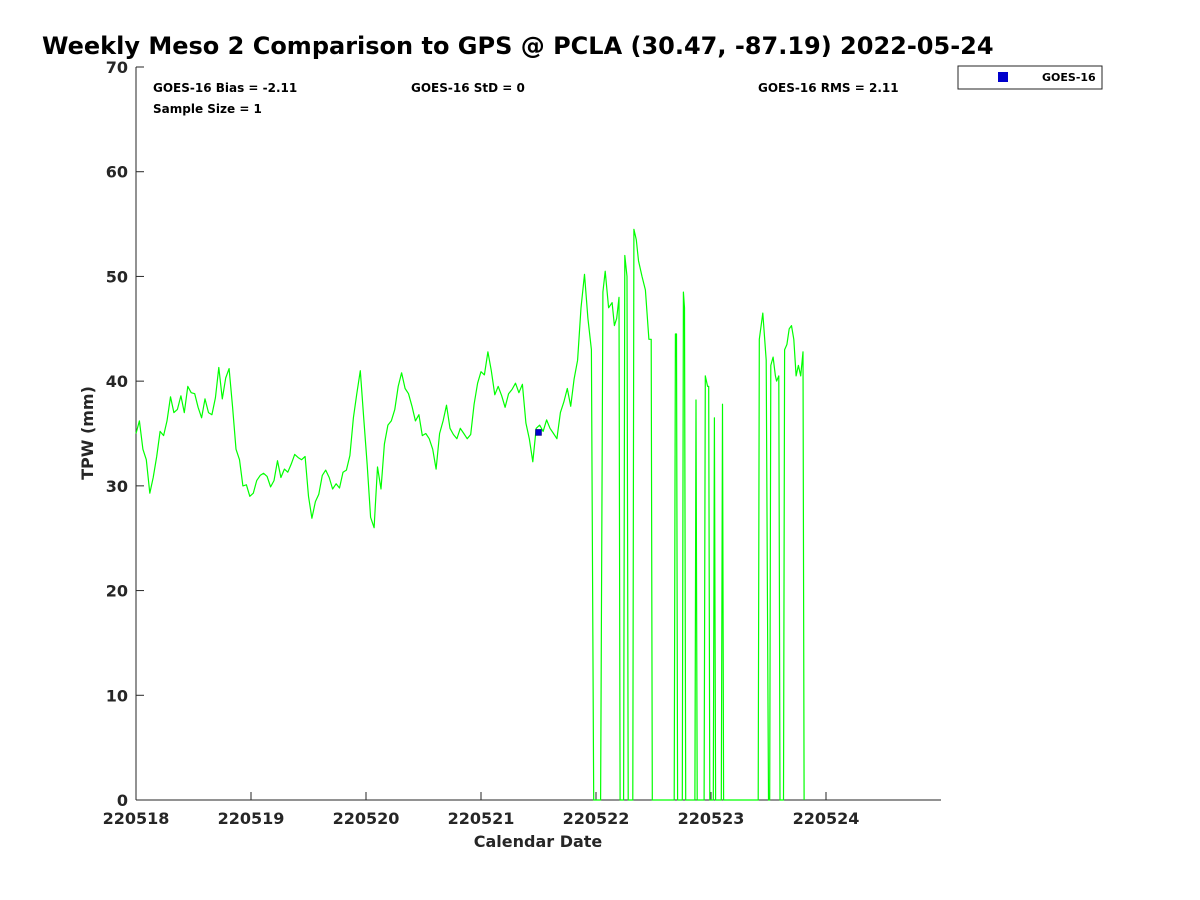  Describe the element at coordinates (207, 109) in the screenshot. I see `stat-sample-size: Sample Size = 1` at that location.